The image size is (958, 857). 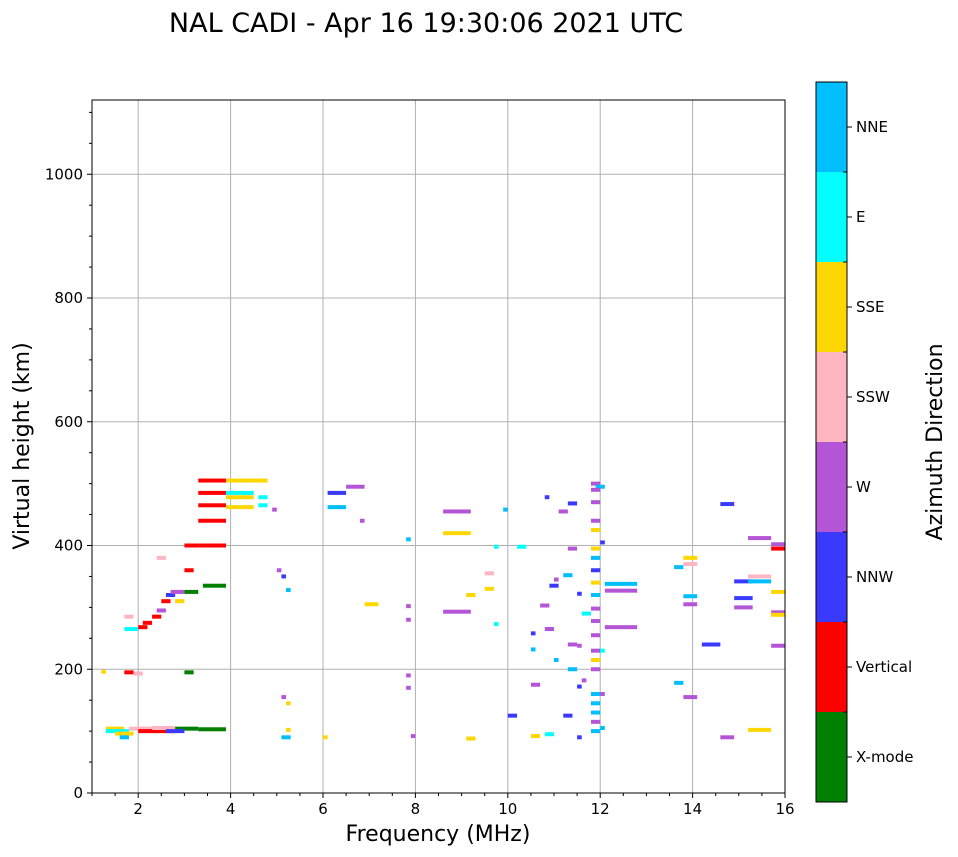 What do you see at coordinates (884, 757) in the screenshot?
I see `colorbar-label: X-mode` at bounding box center [884, 757].